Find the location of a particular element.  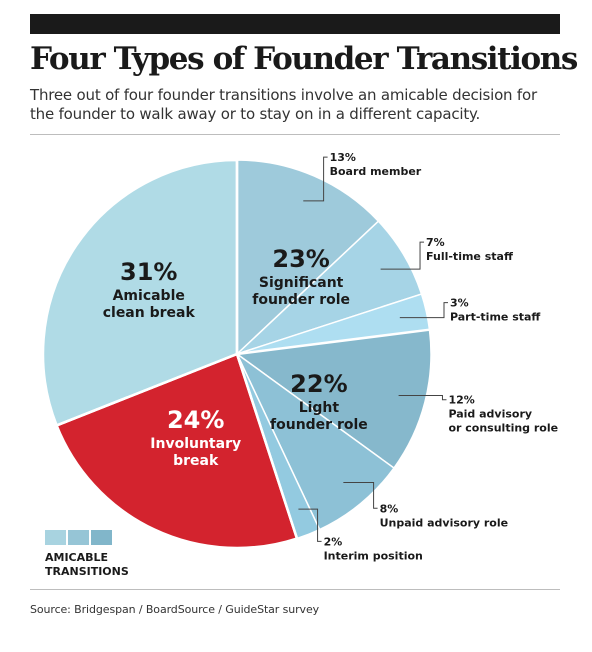

pie-slice-clean is located at coordinates (140, 293).